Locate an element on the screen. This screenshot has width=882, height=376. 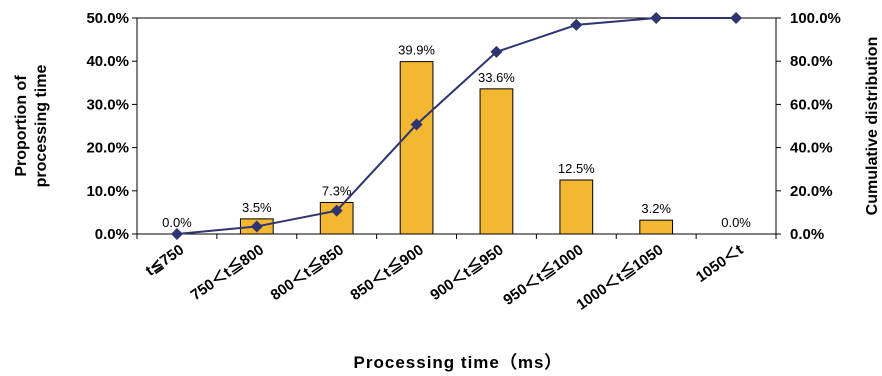
bar-data-label: 12.5% is located at coordinates (576, 168).